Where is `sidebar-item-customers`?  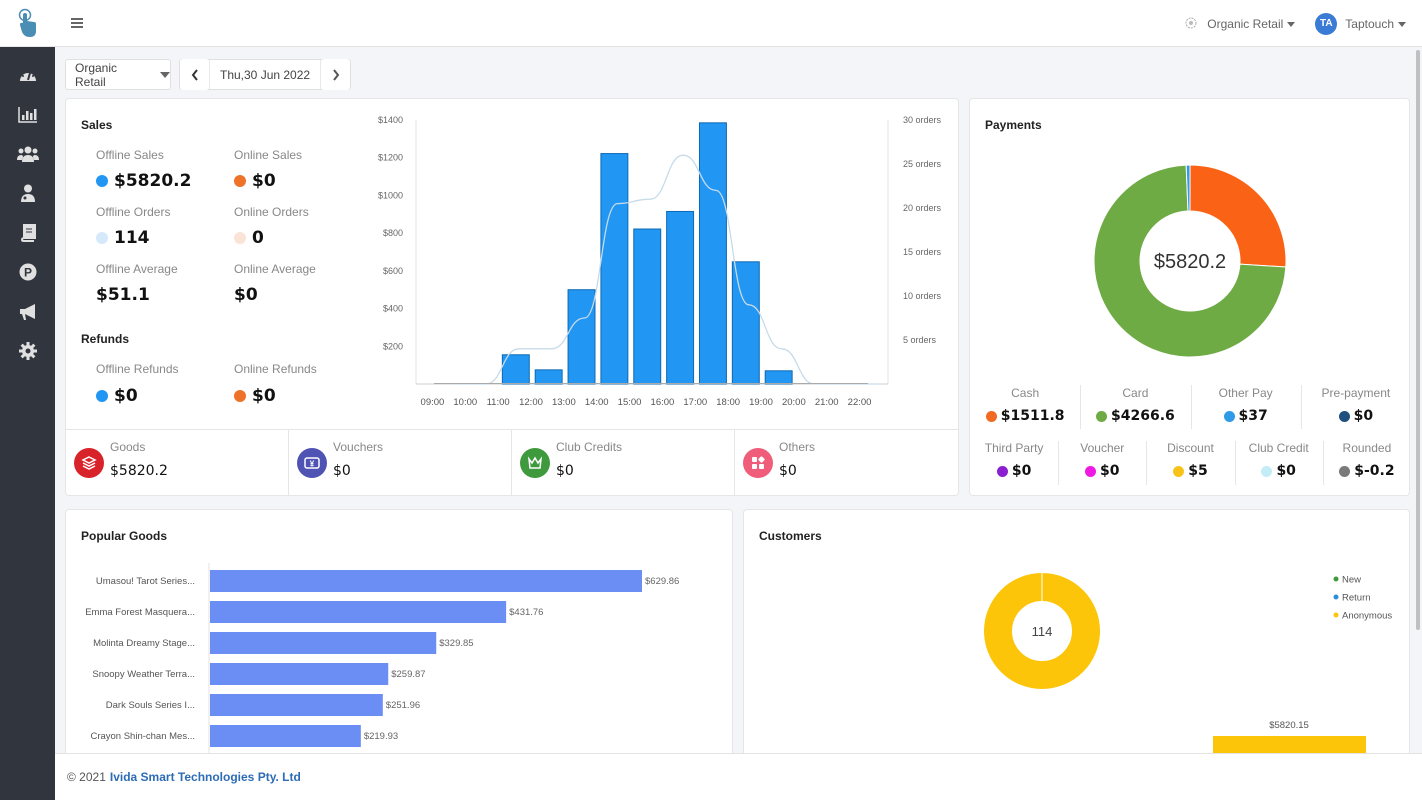 sidebar-item-customers is located at coordinates (27, 154).